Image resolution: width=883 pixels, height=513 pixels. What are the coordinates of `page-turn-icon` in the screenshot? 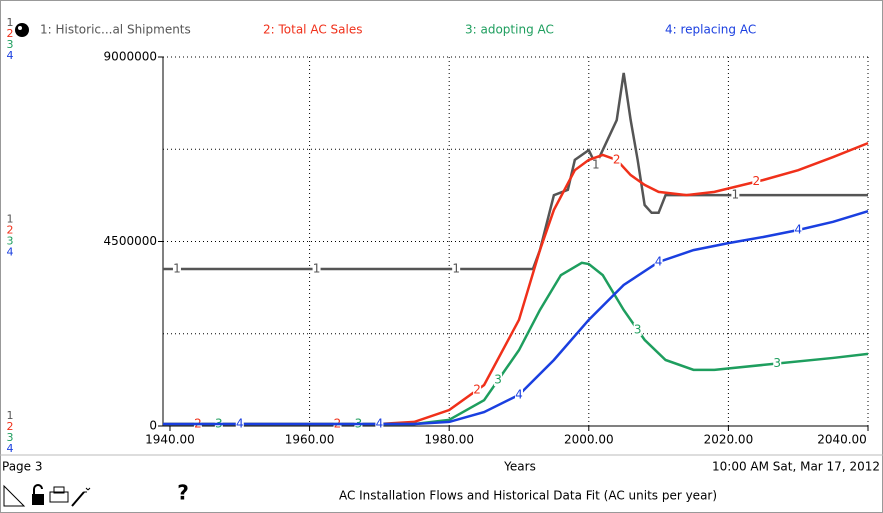 It's located at (14, 495).